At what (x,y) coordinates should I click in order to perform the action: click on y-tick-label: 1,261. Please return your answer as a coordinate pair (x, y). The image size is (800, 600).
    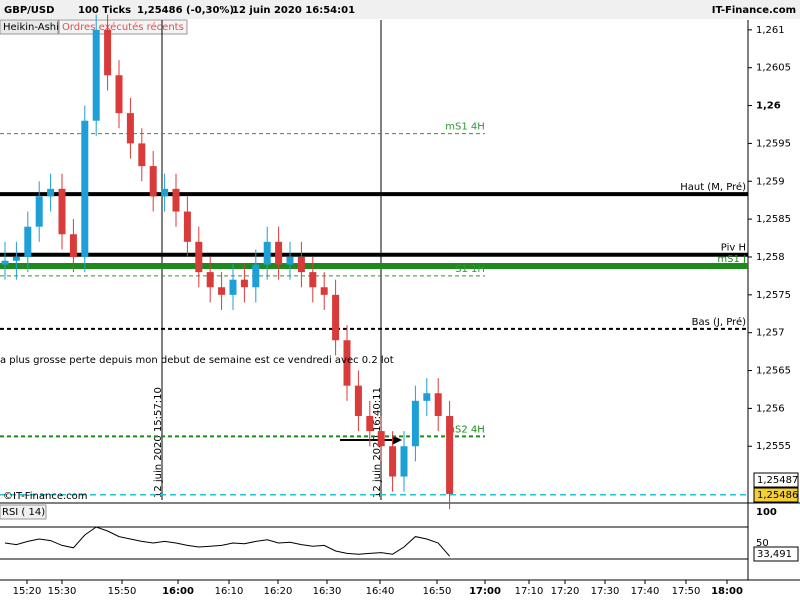
    Looking at the image, I should click on (770, 30).